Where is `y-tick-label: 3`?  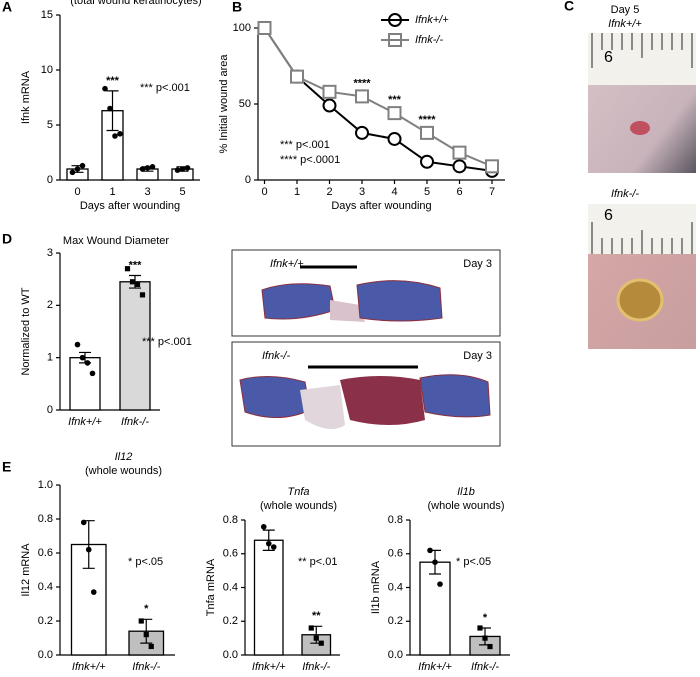
y-tick-label: 3 is located at coordinates (50, 253).